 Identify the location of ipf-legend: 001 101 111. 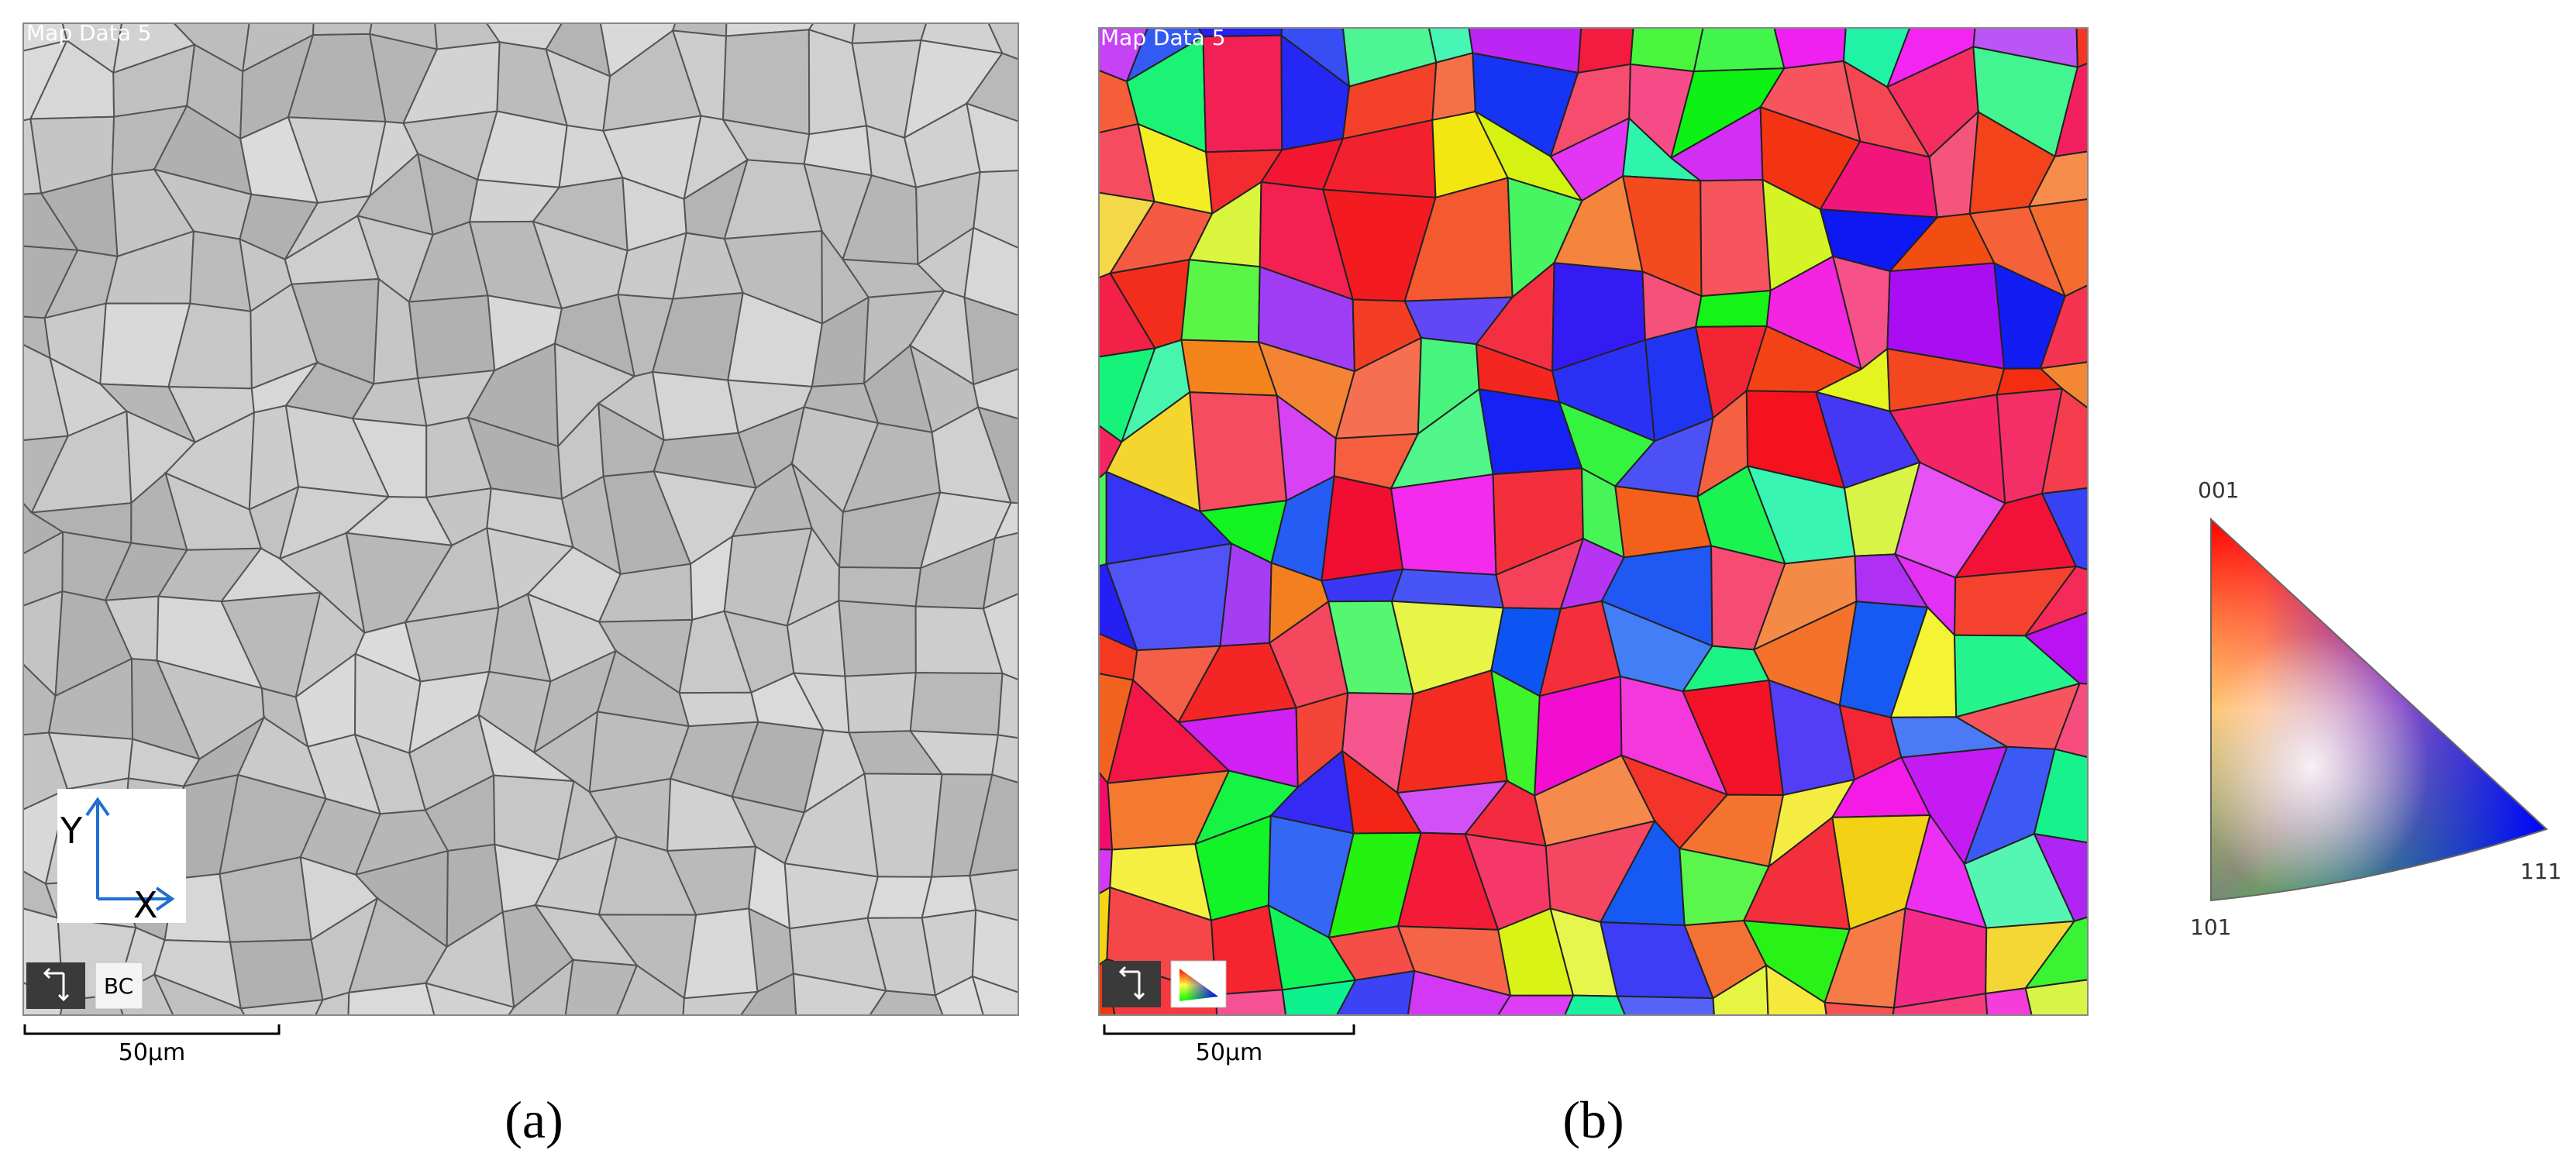
(2375, 708).